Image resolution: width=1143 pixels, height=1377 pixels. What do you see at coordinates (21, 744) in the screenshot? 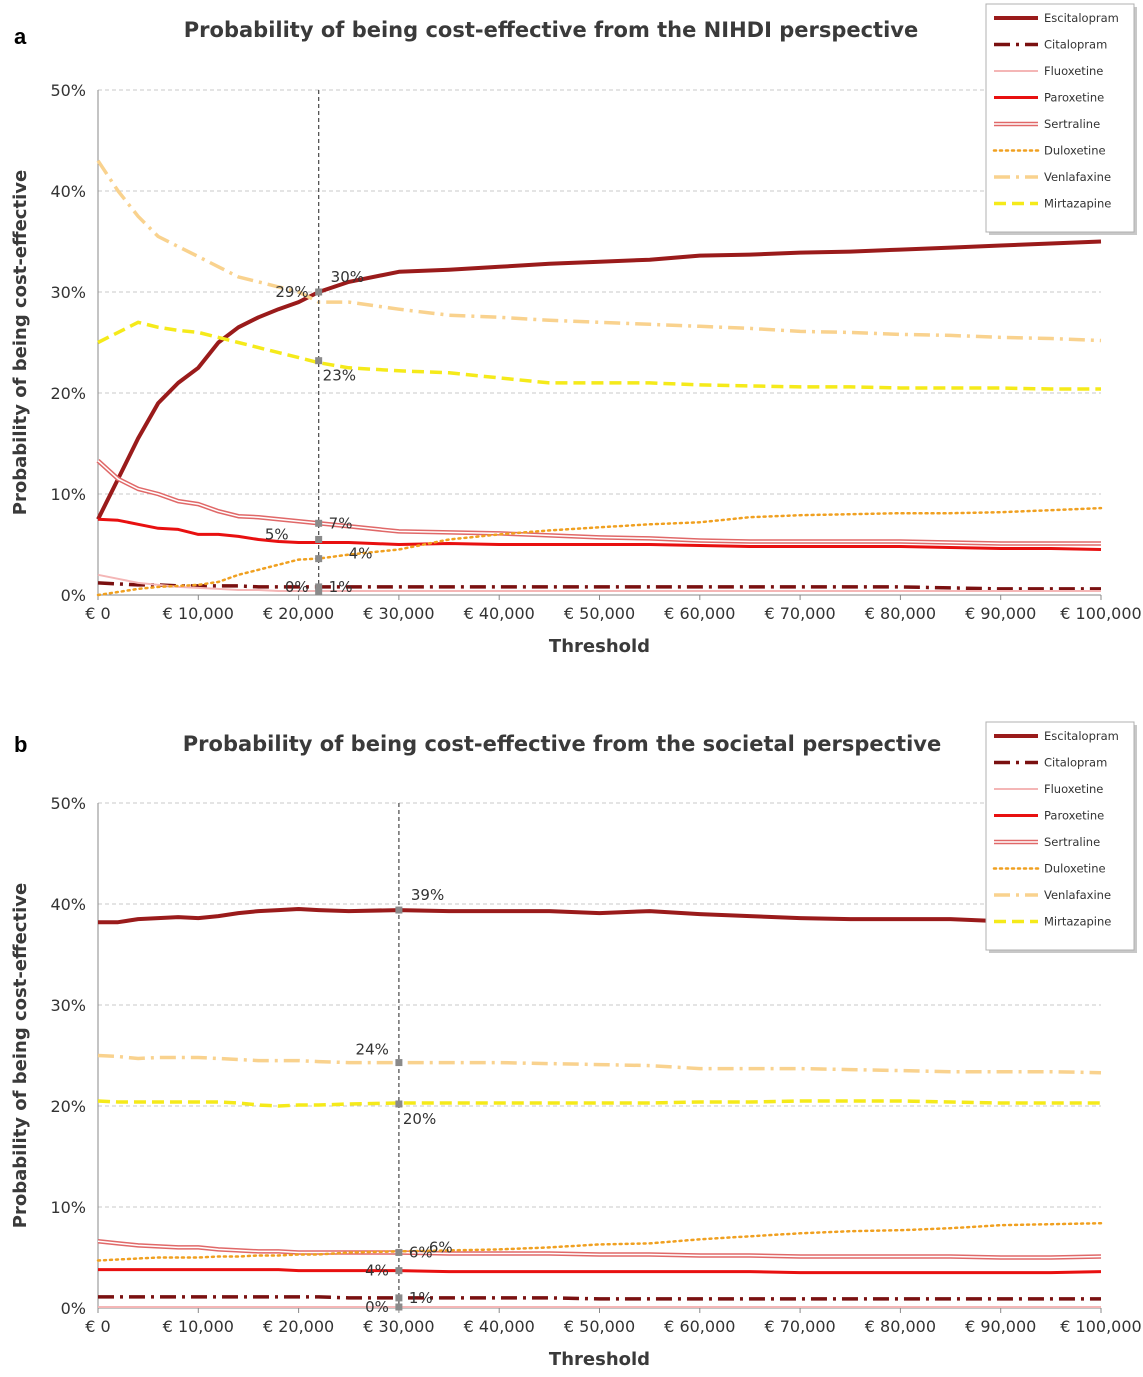
I see `panel-label: b` at bounding box center [21, 744].